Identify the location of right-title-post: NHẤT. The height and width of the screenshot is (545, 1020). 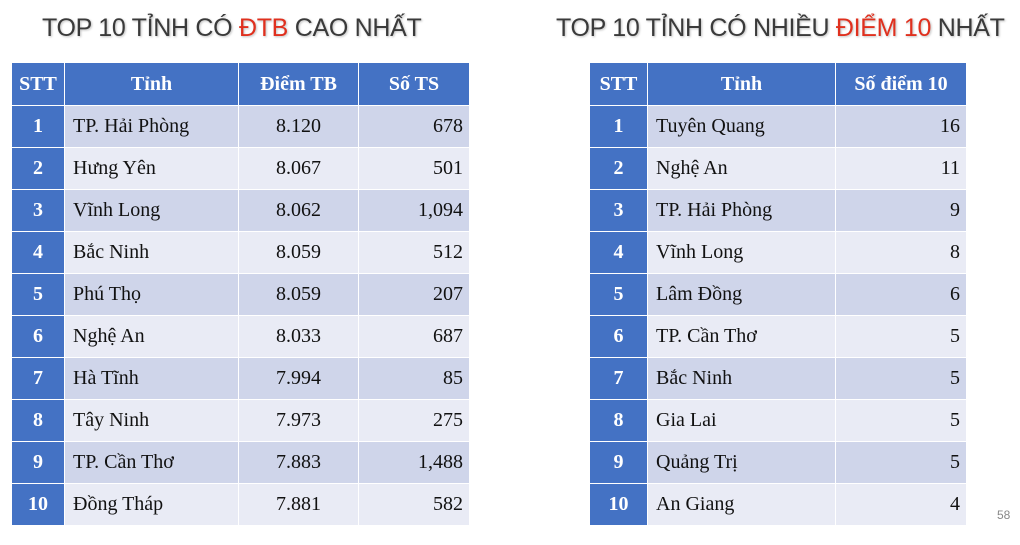
(968, 28).